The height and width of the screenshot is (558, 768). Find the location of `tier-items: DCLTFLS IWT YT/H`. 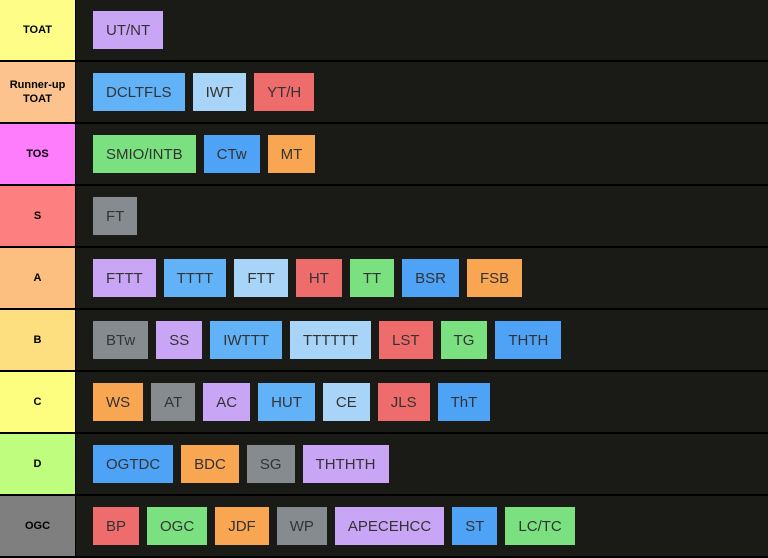

tier-items: DCLTFLS IWT YT/H is located at coordinates (422, 92).